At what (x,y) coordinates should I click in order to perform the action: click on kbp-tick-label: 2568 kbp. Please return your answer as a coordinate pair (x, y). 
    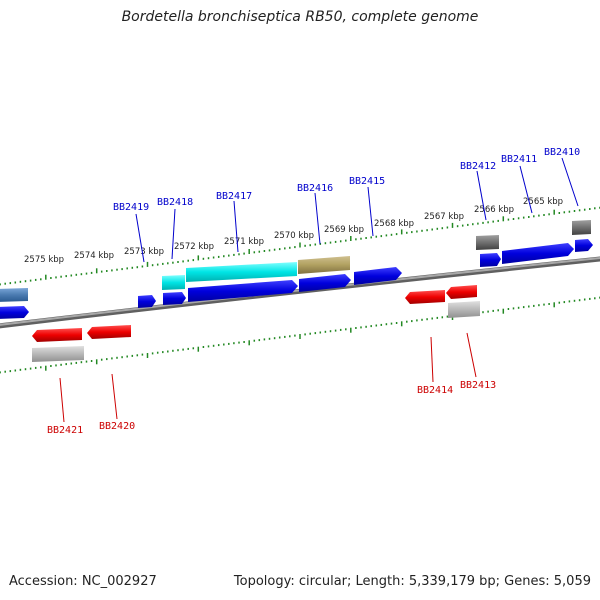
    Looking at the image, I should click on (394, 224).